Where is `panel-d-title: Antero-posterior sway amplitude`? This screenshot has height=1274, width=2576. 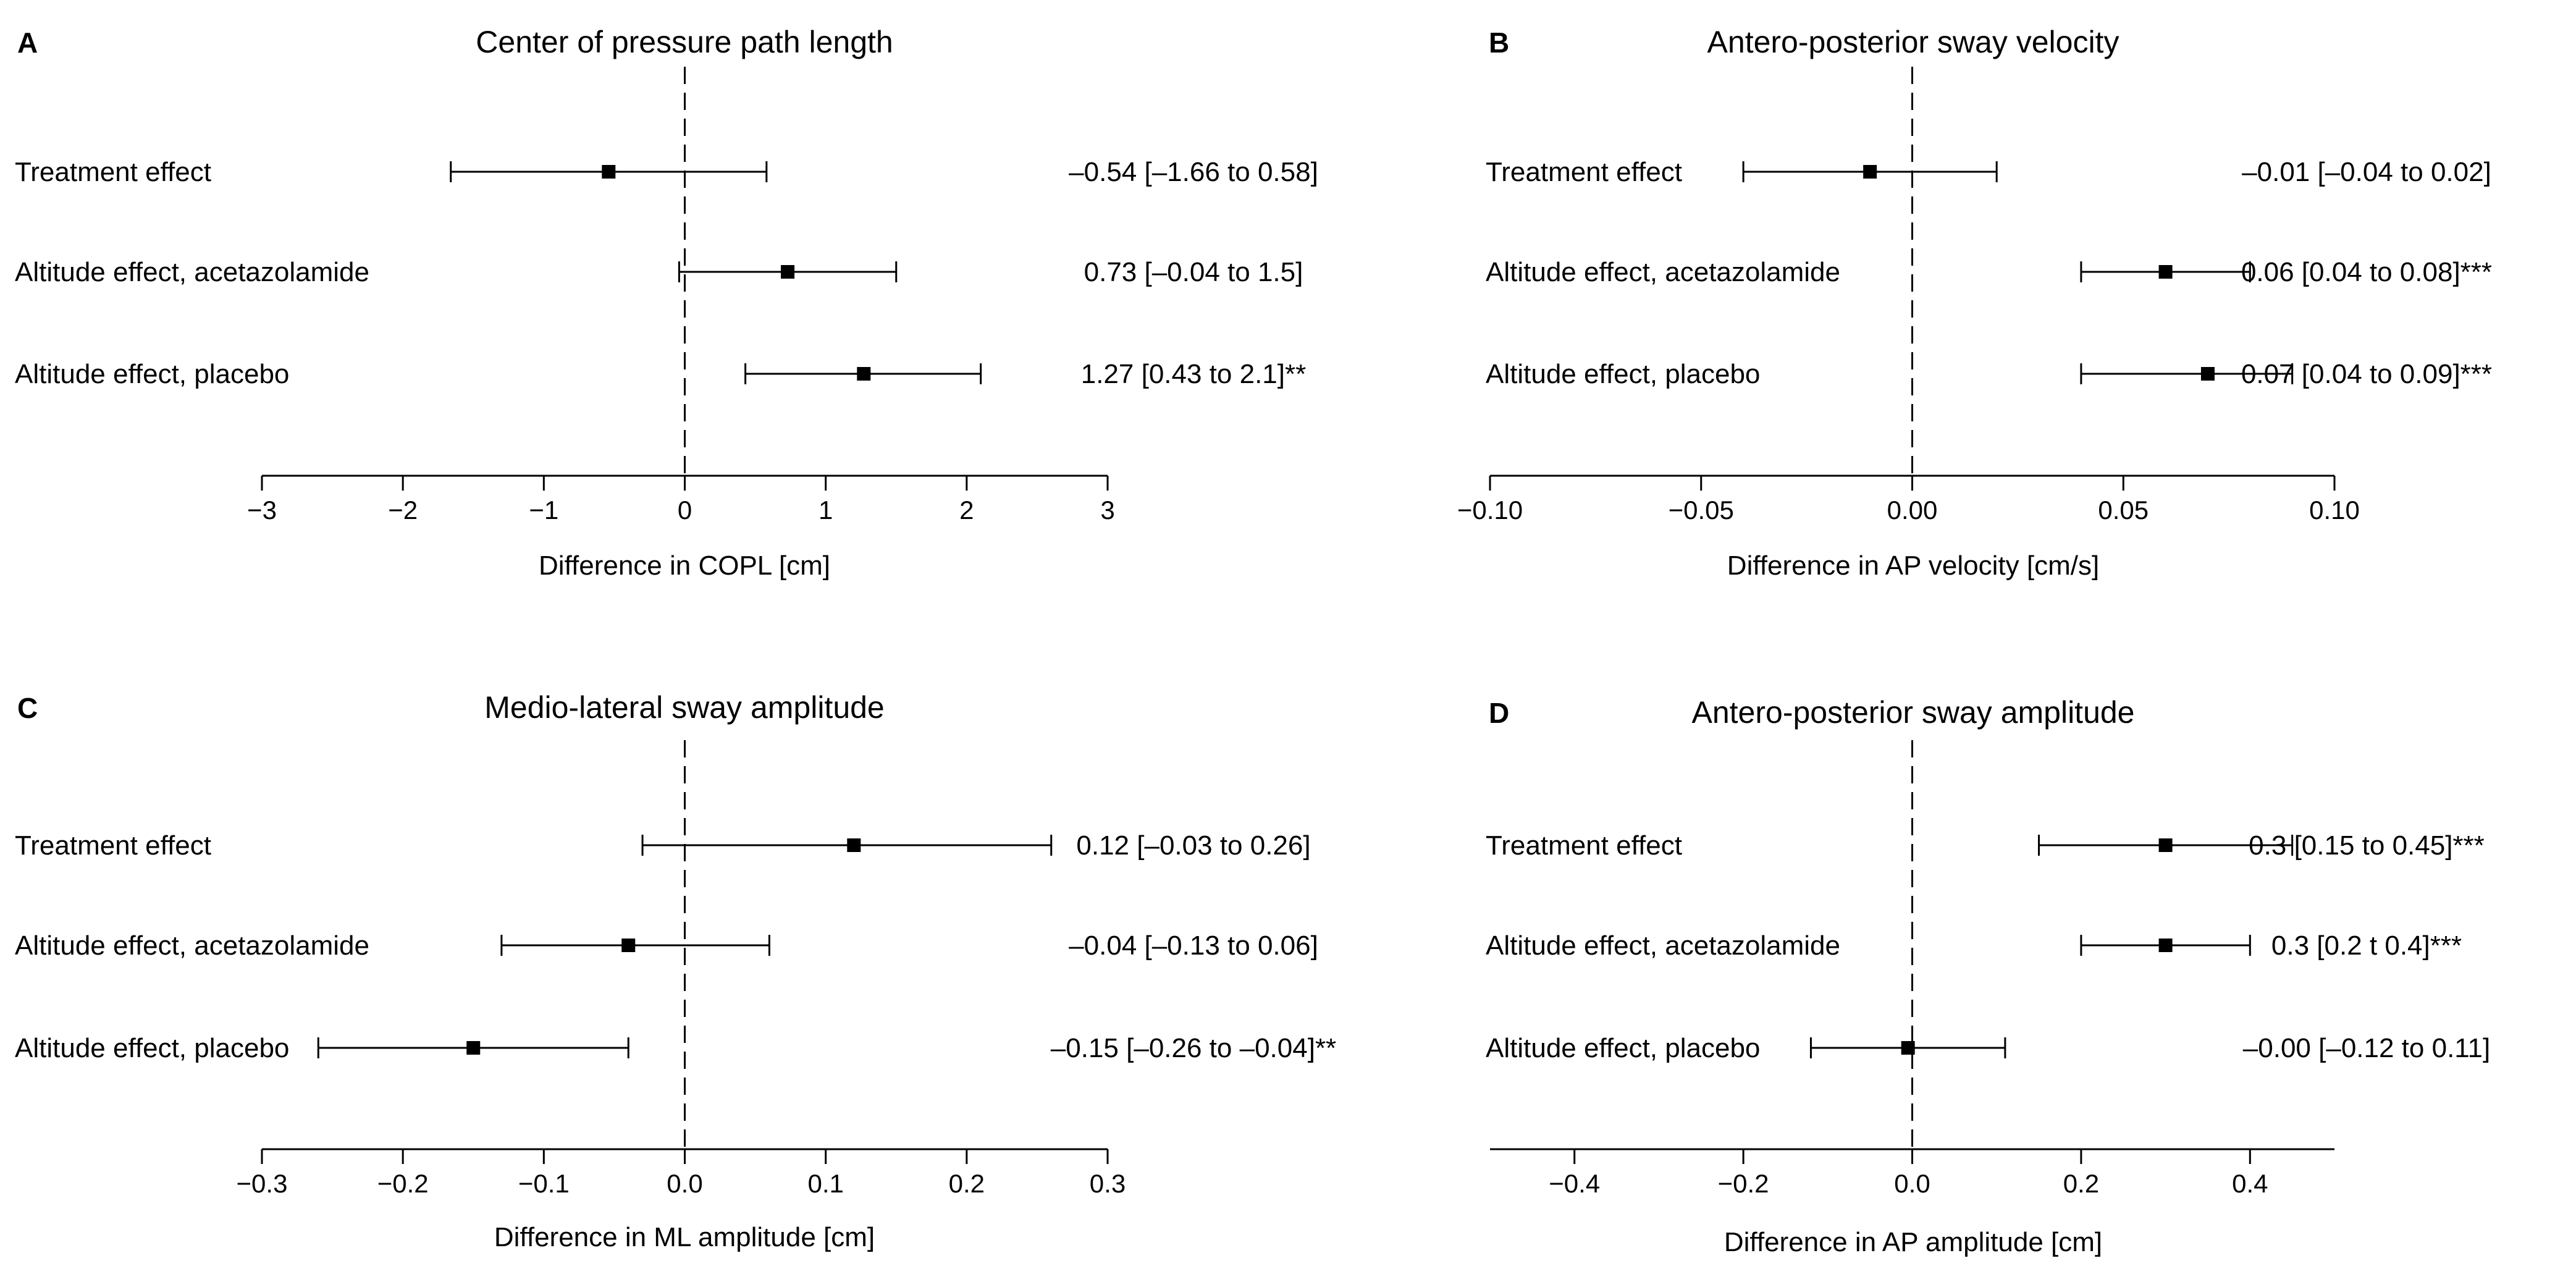
panel-d-title: Antero-posterior sway amplitude is located at coordinates (1913, 712).